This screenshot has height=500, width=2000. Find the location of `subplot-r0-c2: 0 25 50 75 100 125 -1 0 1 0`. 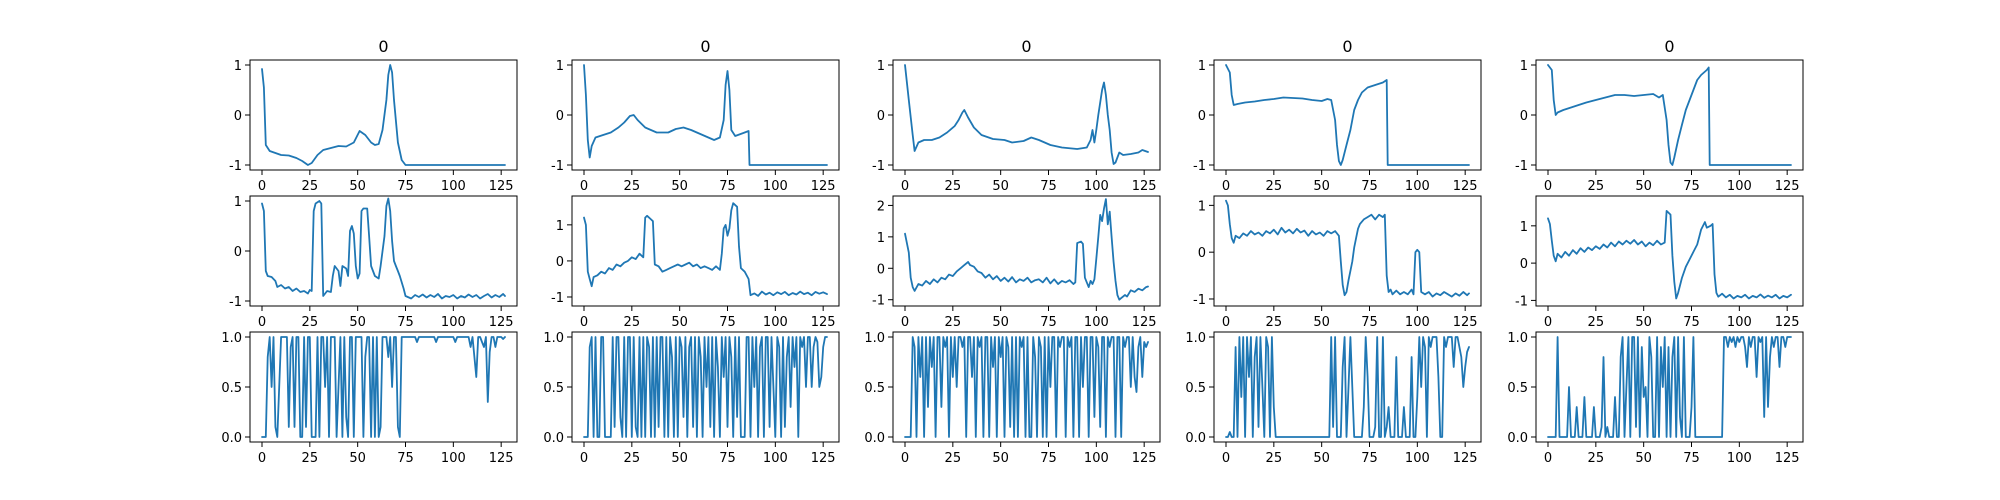

subplot-r0-c2: 0 25 50 75 100 125 -1 0 1 0 is located at coordinates (1016, 115).